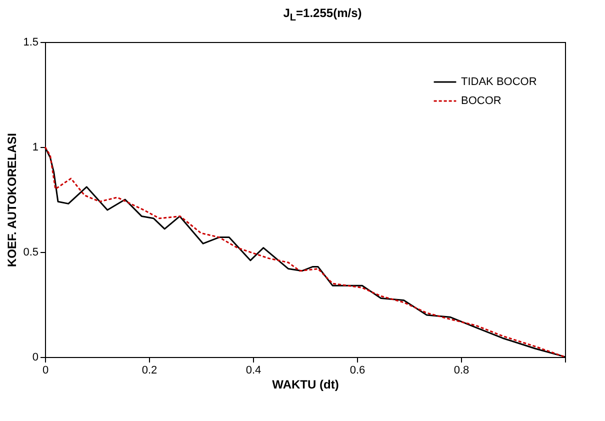  I want to click on x-tick-label: 0.8, so click(462, 370).